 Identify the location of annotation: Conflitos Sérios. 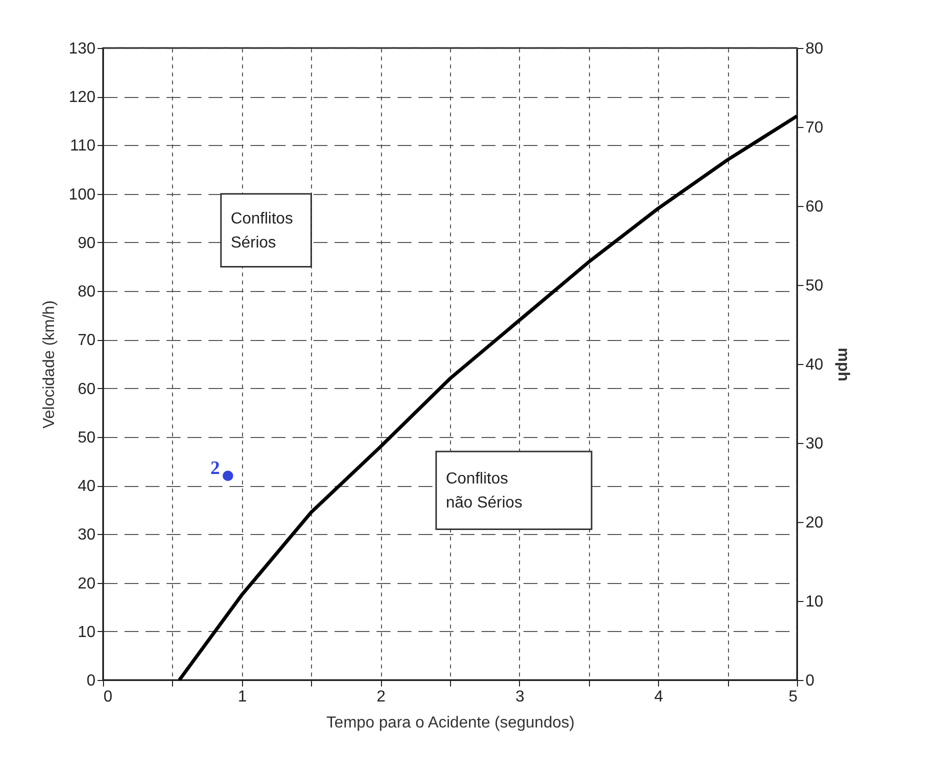
(261, 231).